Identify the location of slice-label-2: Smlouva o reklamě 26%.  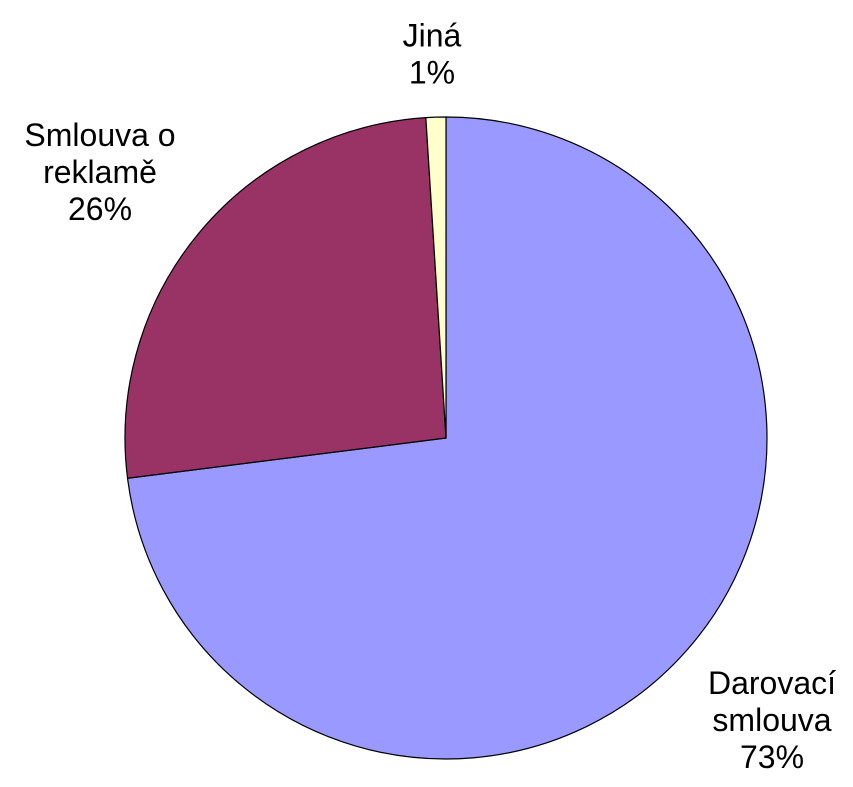
(99, 172).